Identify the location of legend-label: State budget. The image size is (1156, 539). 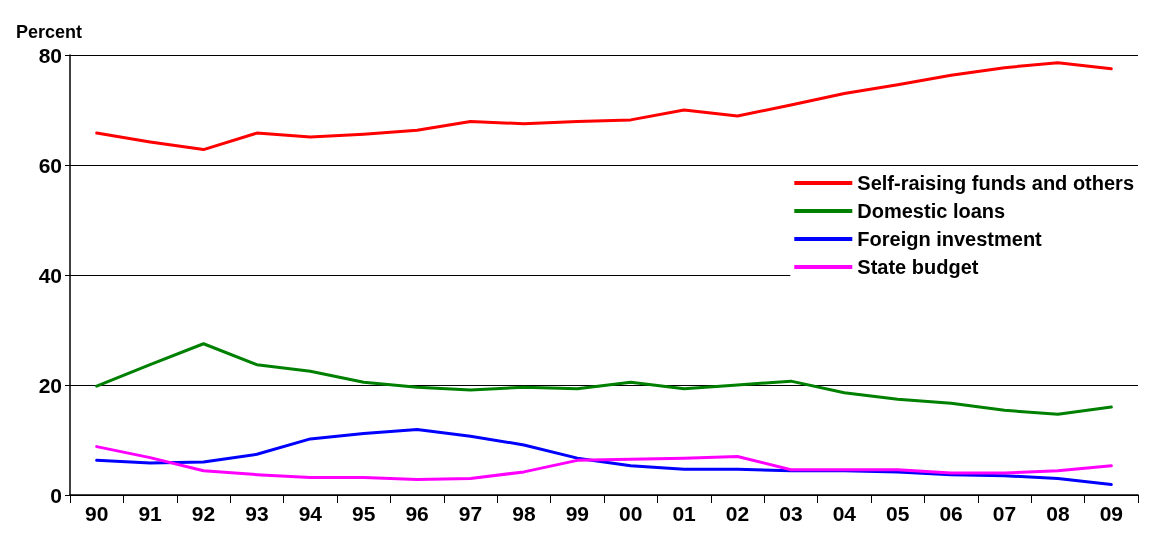
(918, 267).